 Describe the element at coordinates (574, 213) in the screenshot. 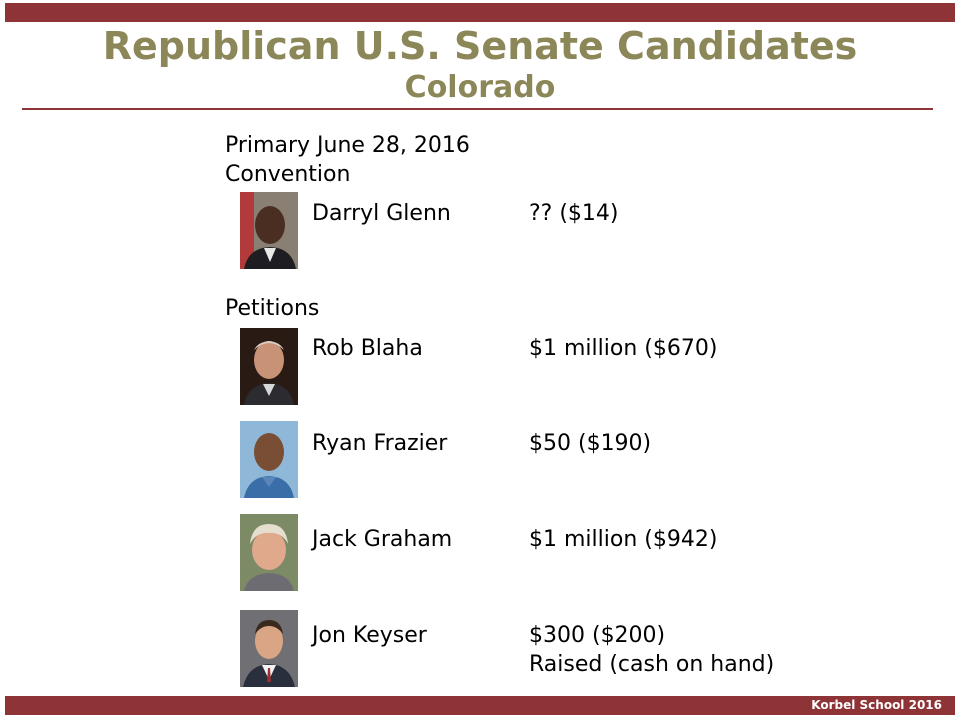

I see `candidate-funds: ?? ($14)` at that location.